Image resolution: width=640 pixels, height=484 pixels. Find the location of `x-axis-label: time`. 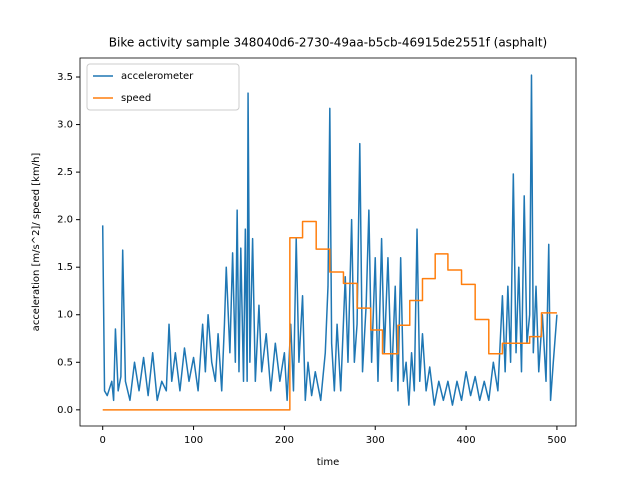

x-axis-label: time is located at coordinates (328, 462).